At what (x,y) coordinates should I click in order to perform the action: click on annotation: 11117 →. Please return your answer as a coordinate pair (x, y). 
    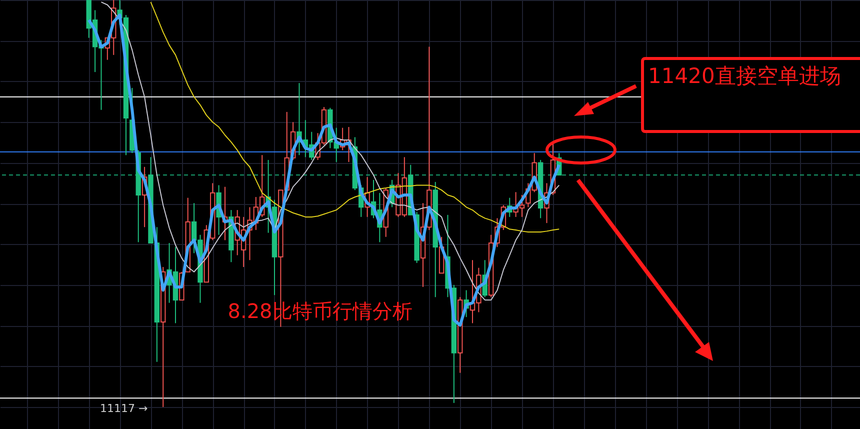
    Looking at the image, I should click on (124, 408).